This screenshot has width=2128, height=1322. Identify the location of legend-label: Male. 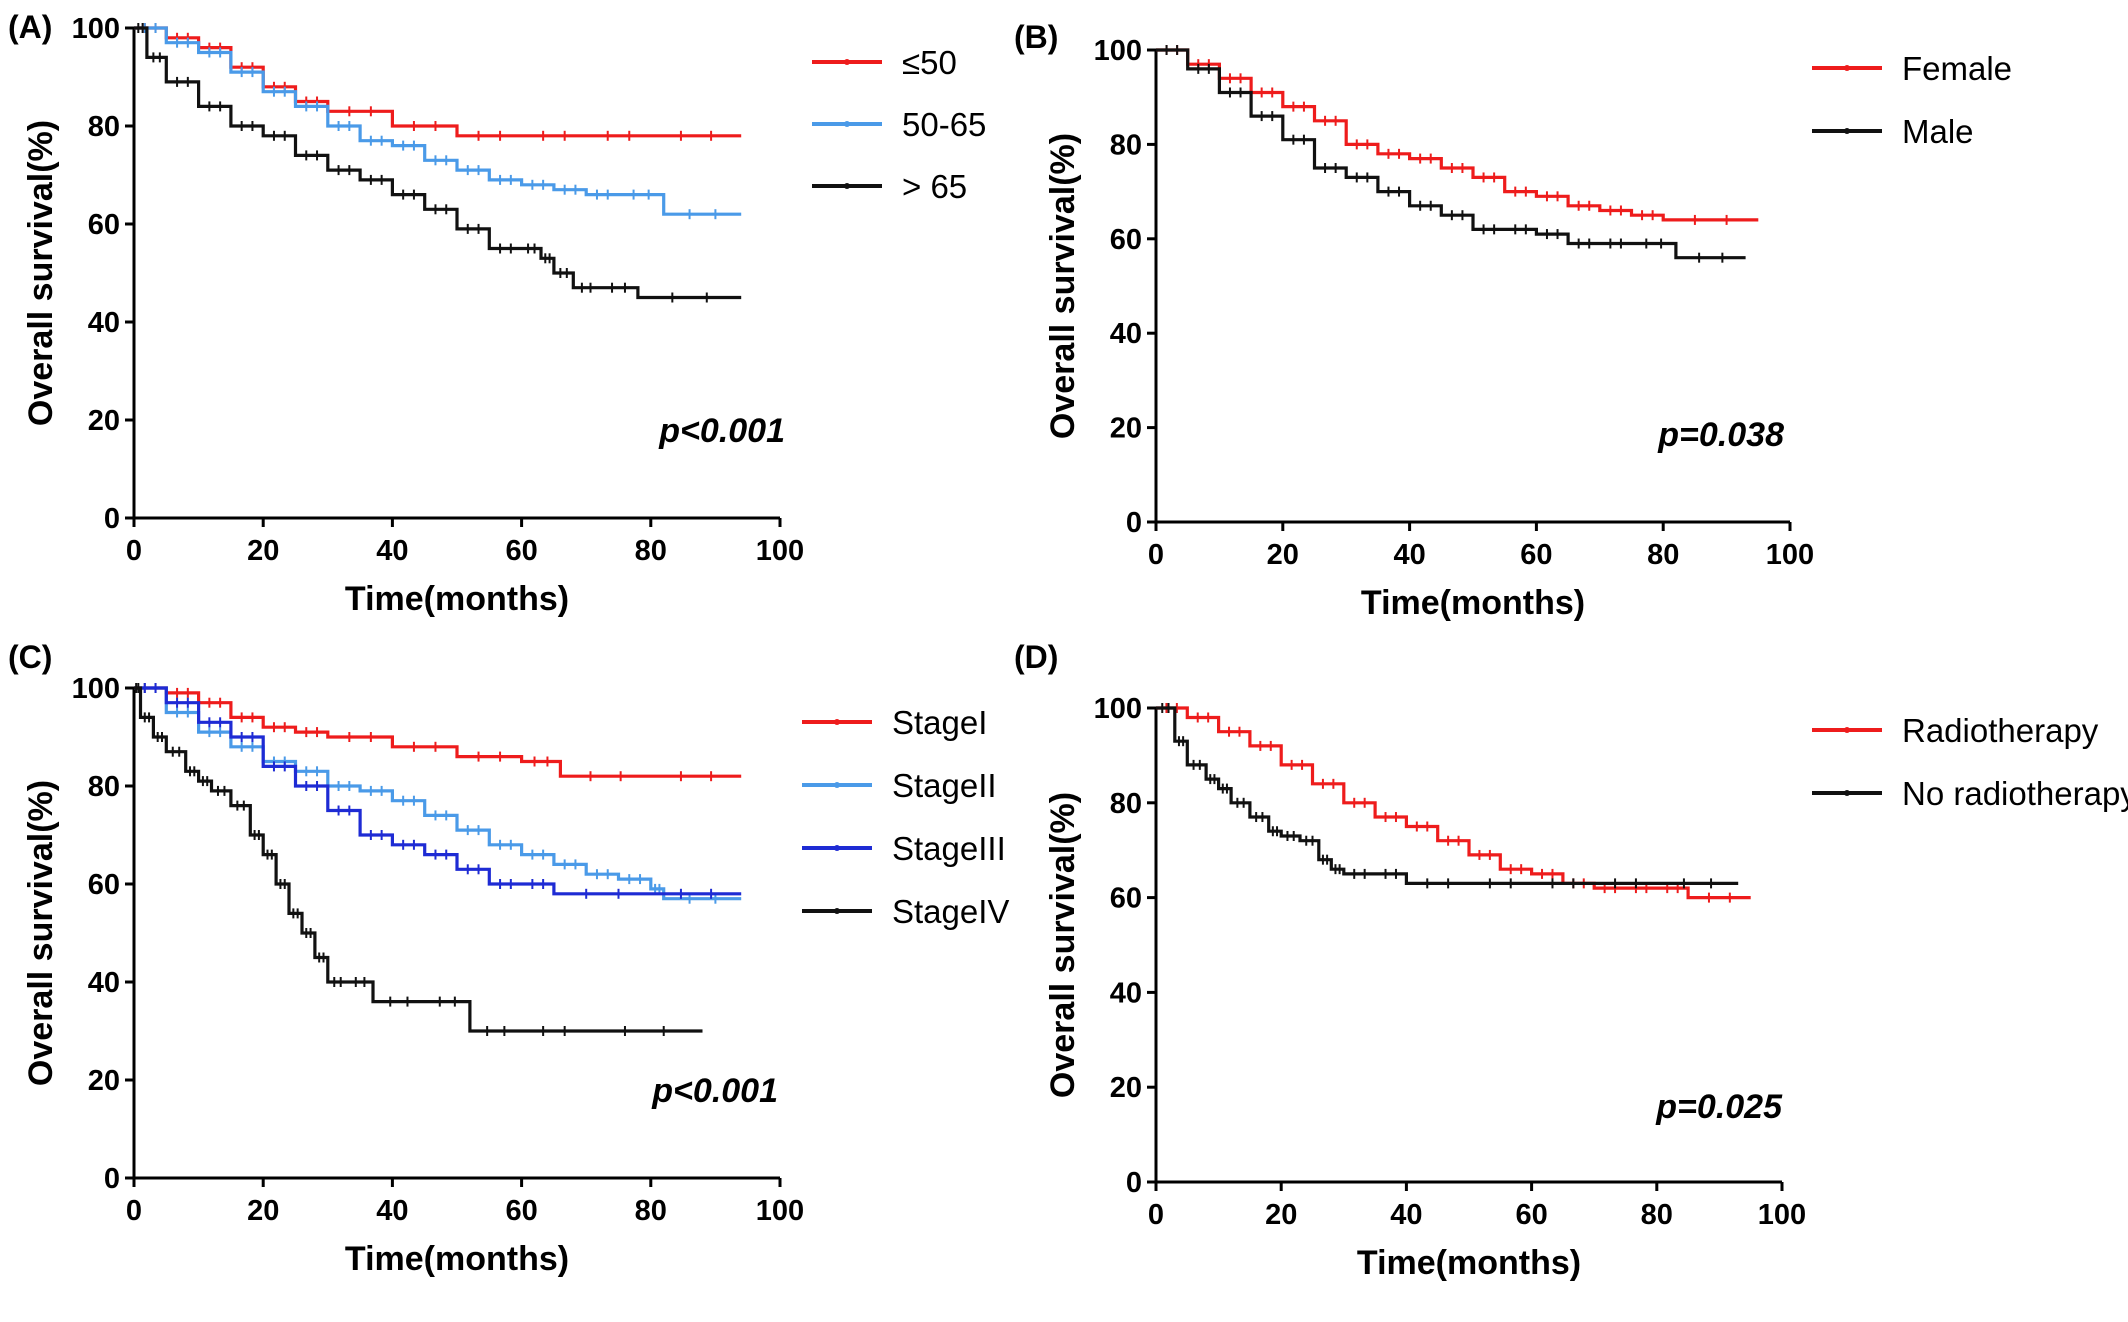
(1938, 131).